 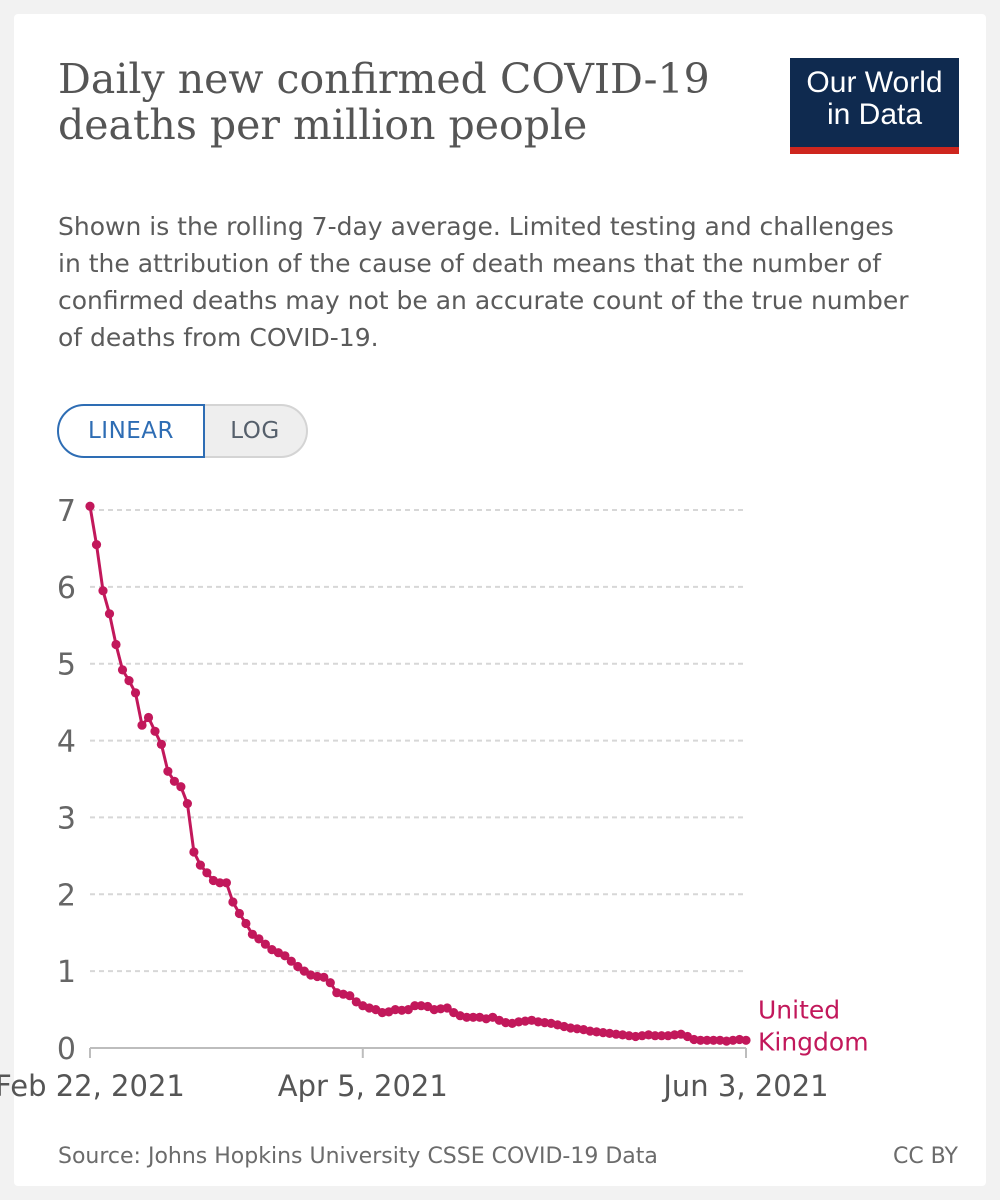 What do you see at coordinates (744, 1086) in the screenshot?
I see `x-tick-label: Jun 3, 2021` at bounding box center [744, 1086].